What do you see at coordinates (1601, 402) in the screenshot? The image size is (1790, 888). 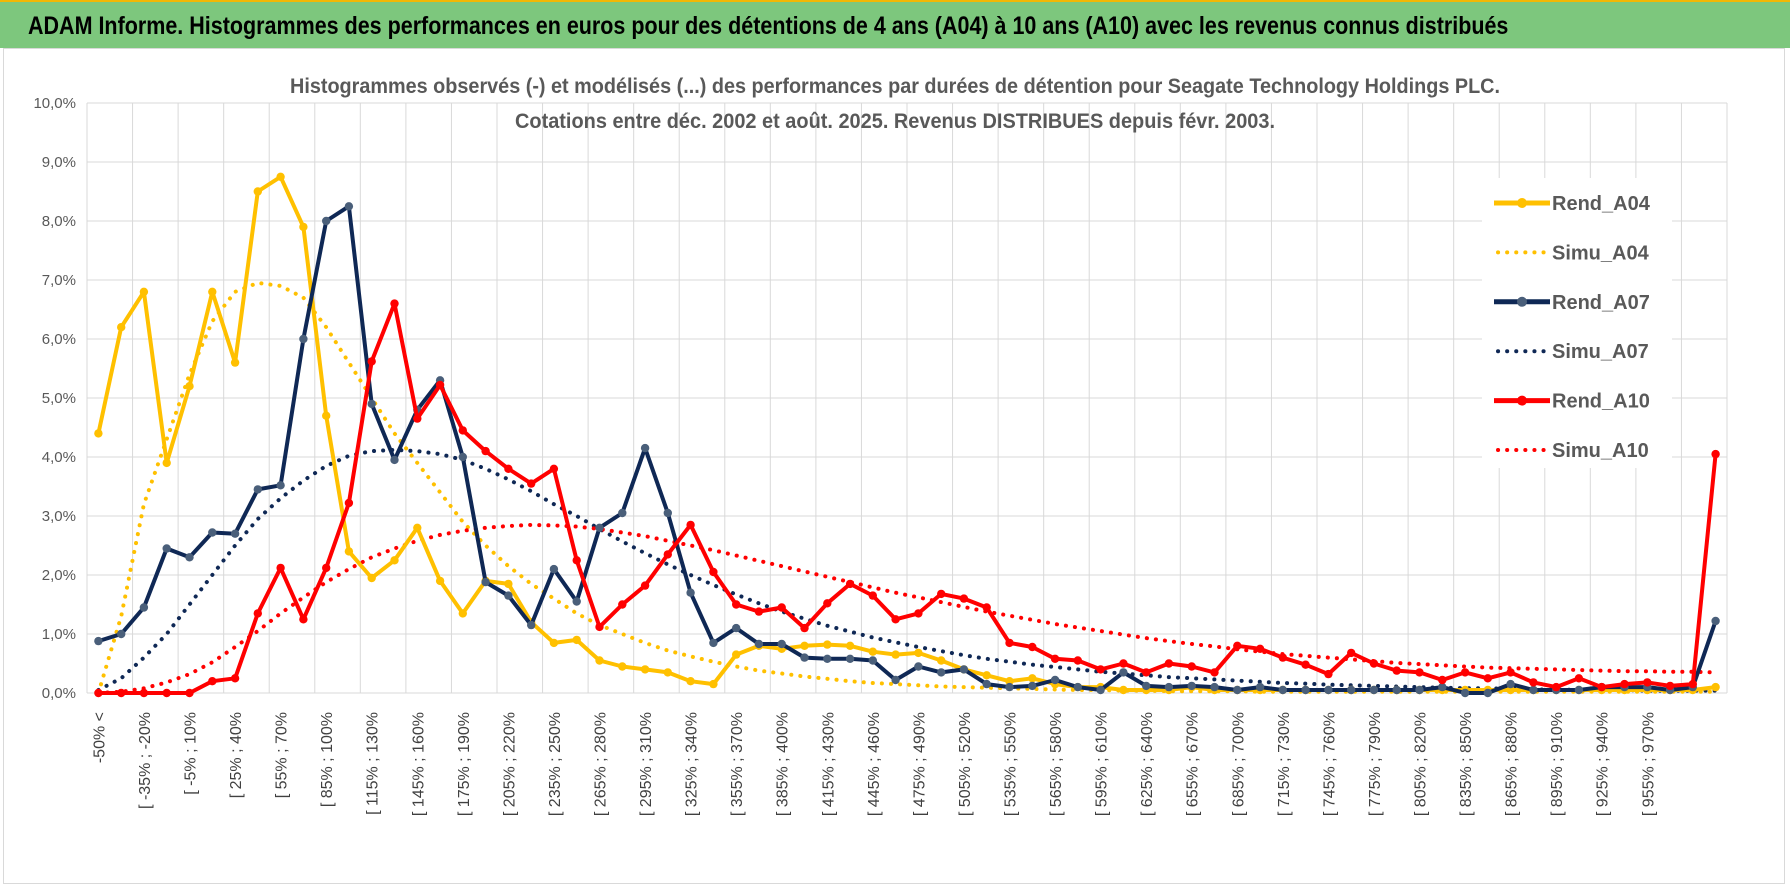 I see `legend-label: Rend_A10` at bounding box center [1601, 402].